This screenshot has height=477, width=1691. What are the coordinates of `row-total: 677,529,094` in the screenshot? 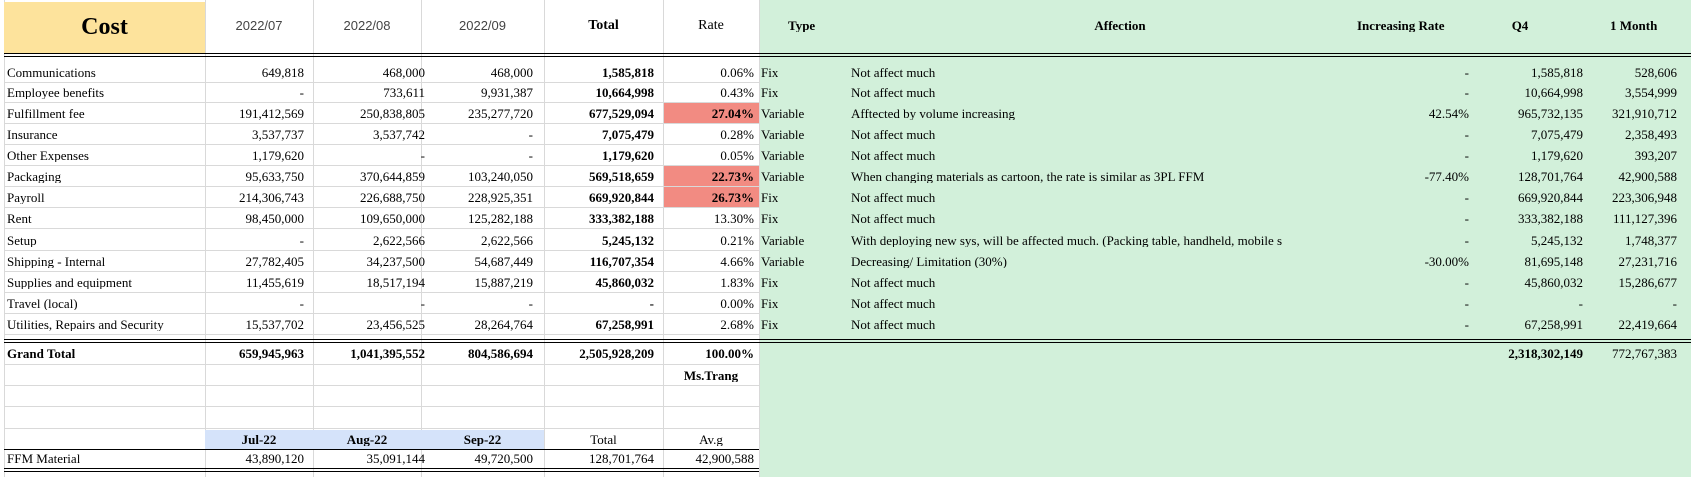 It's located at (621, 113).